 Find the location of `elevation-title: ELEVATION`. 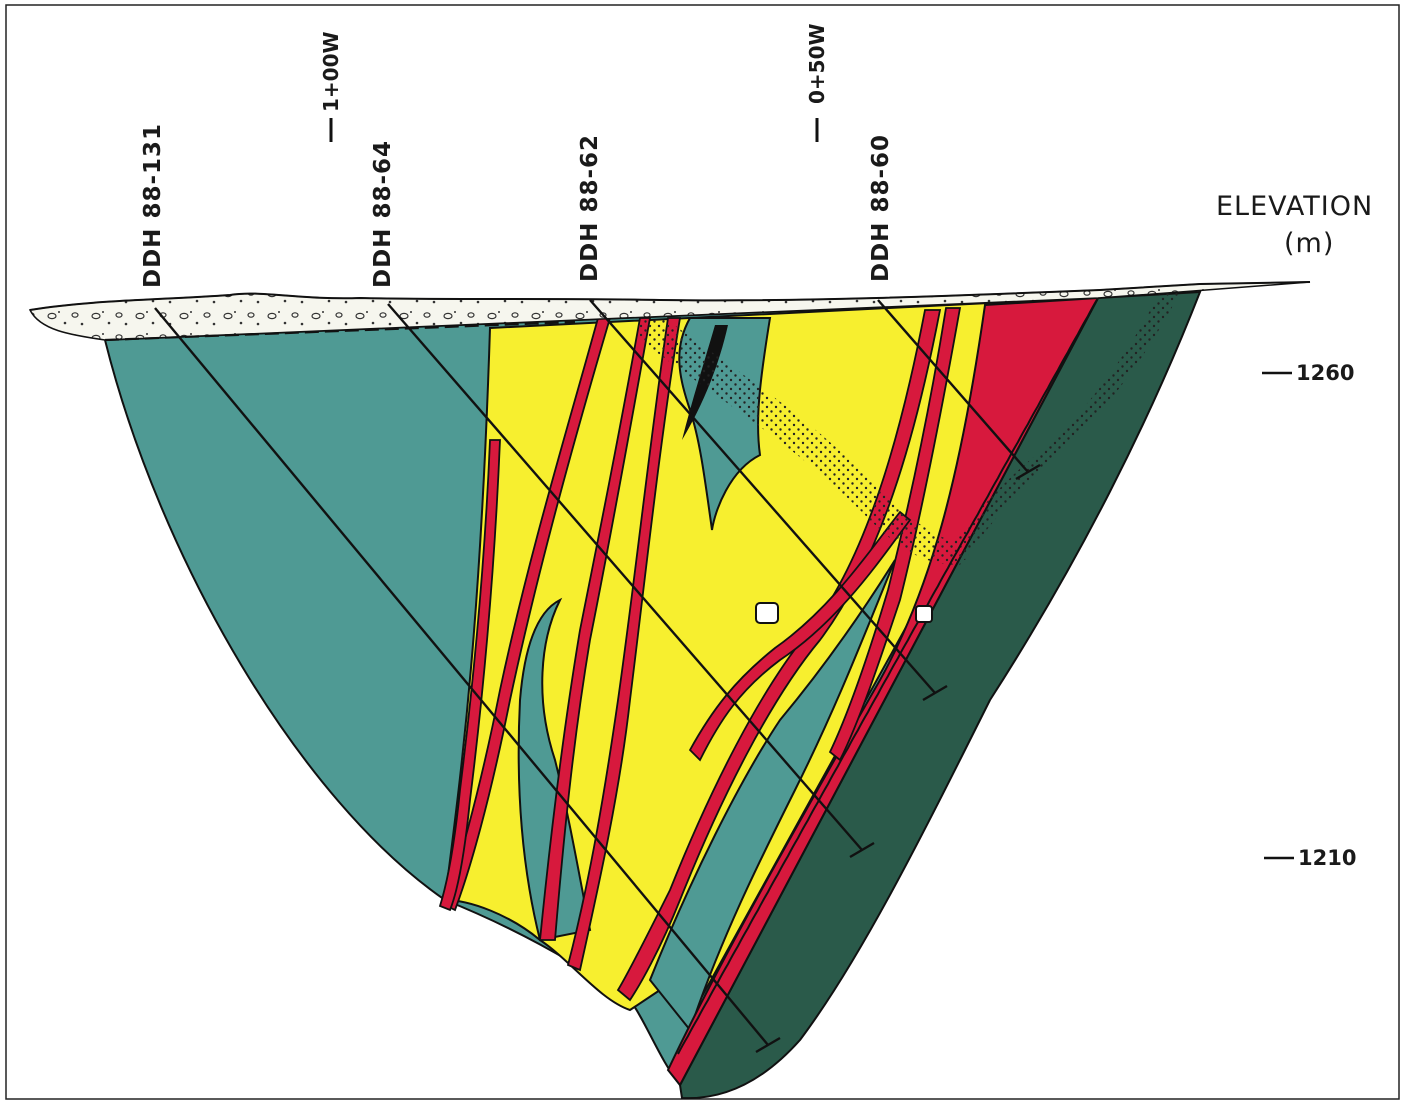

elevation-title: ELEVATION is located at coordinates (1294, 206).